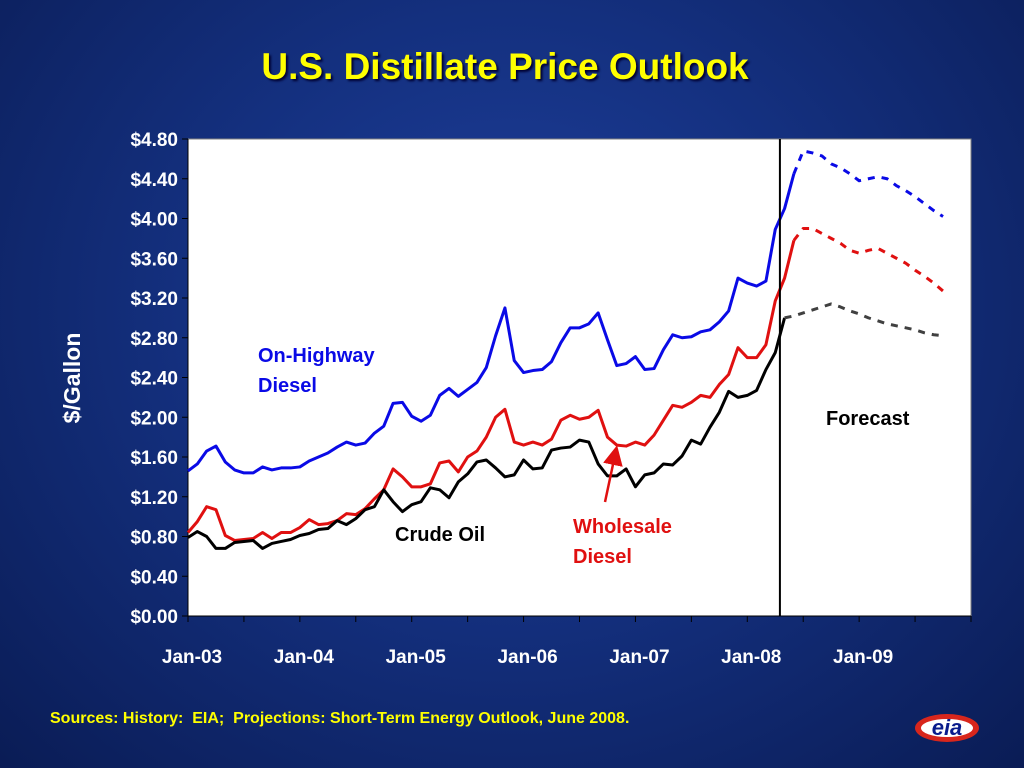 The width and height of the screenshot is (1024, 768). What do you see at coordinates (154, 140) in the screenshot?
I see `y-tick-label: $4.80` at bounding box center [154, 140].